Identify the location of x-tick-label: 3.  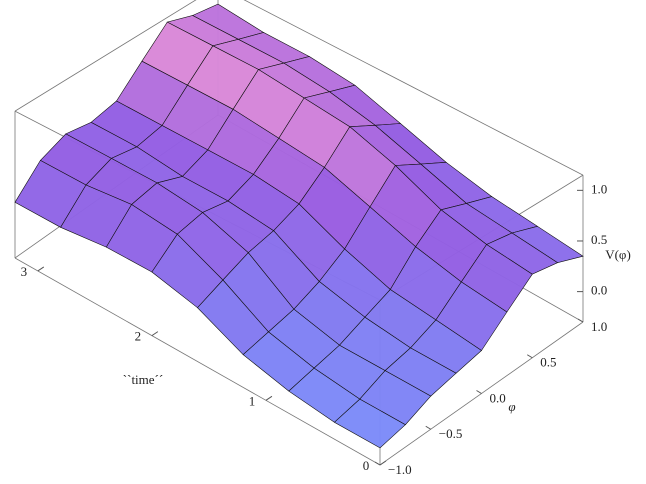
(24, 271).